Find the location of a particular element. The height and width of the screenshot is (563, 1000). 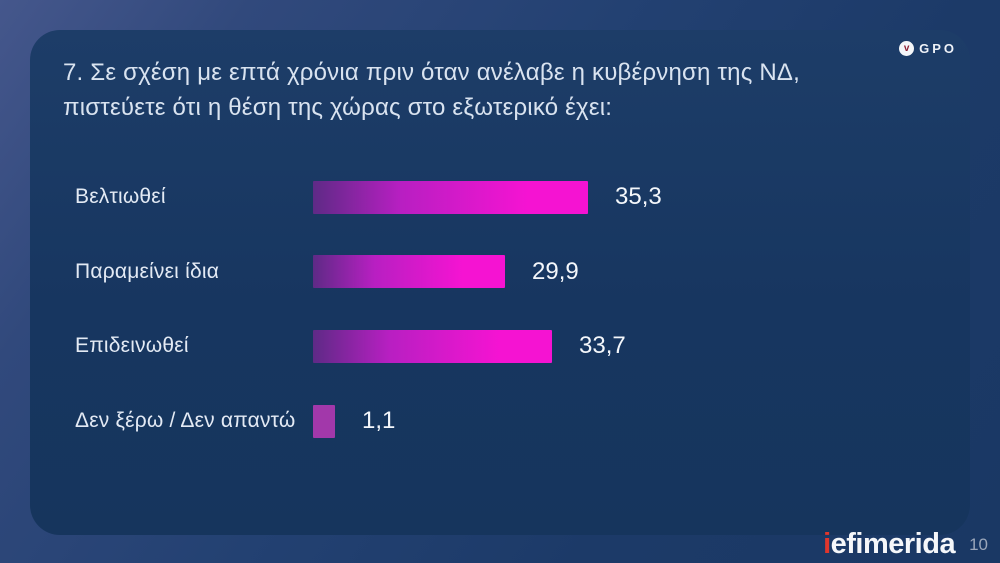

value-label: 33,7 is located at coordinates (602, 346).